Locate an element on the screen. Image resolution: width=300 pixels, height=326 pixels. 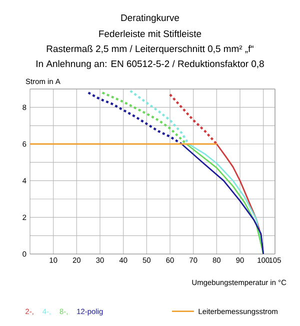
chart-title: Deratingkurve is located at coordinates (150, 18).